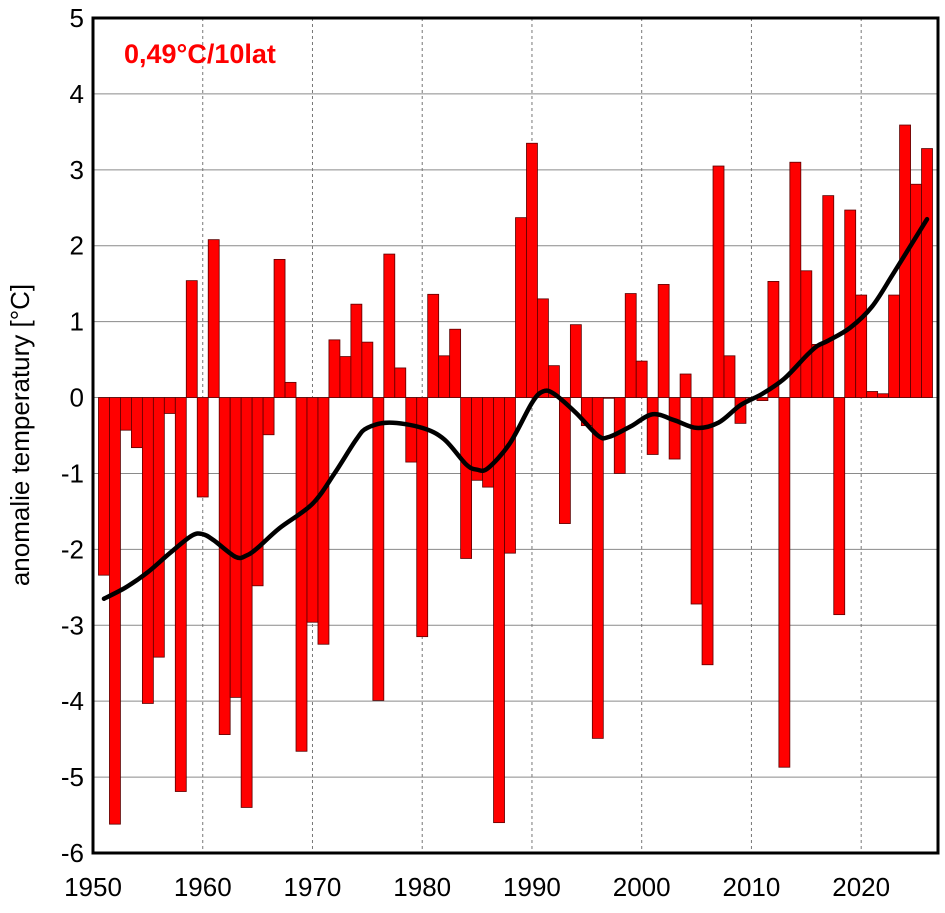 The width and height of the screenshot is (945, 913). I want to click on bar-2000, so click(641, 379).